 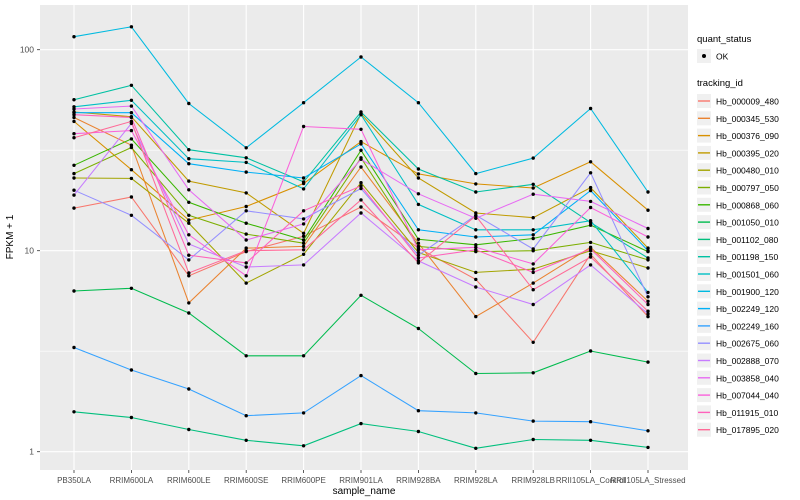 What do you see at coordinates (738, 204) in the screenshot?
I see `legend-item-Hb_000868_060: Hb_000868_060` at bounding box center [738, 204].